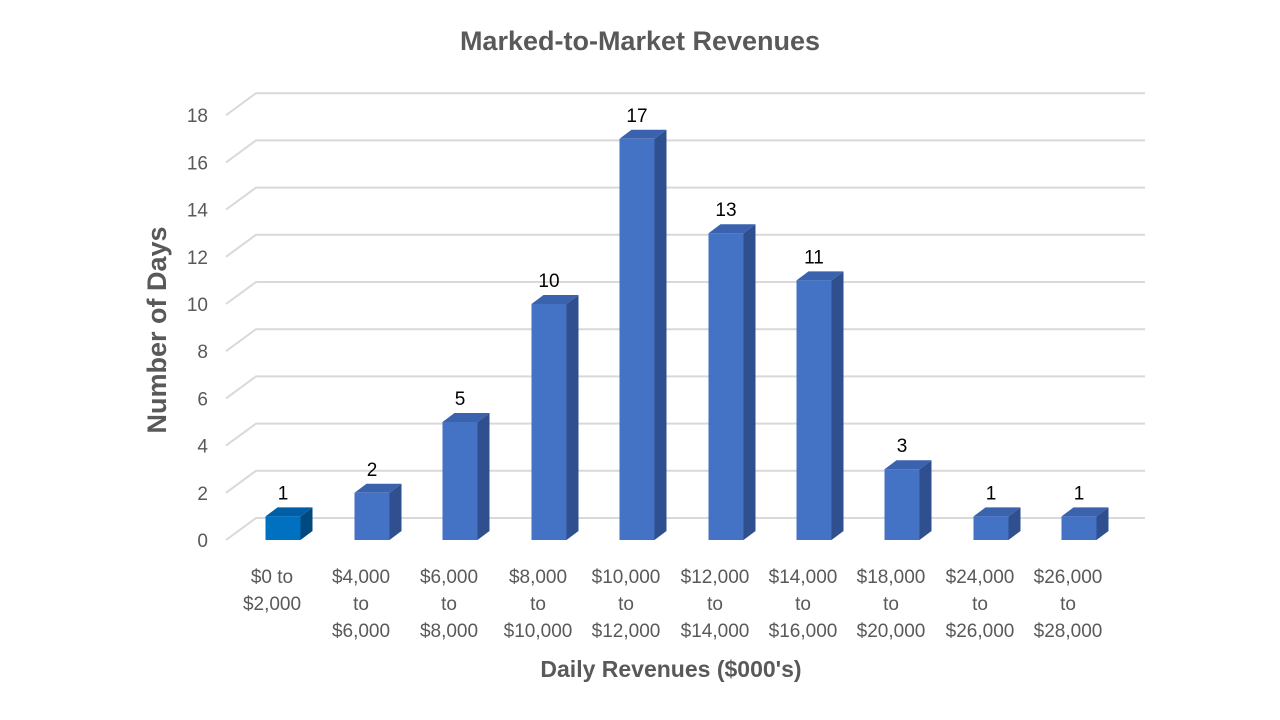  Describe the element at coordinates (202, 541) in the screenshot. I see `y-tick-label: 0` at that location.